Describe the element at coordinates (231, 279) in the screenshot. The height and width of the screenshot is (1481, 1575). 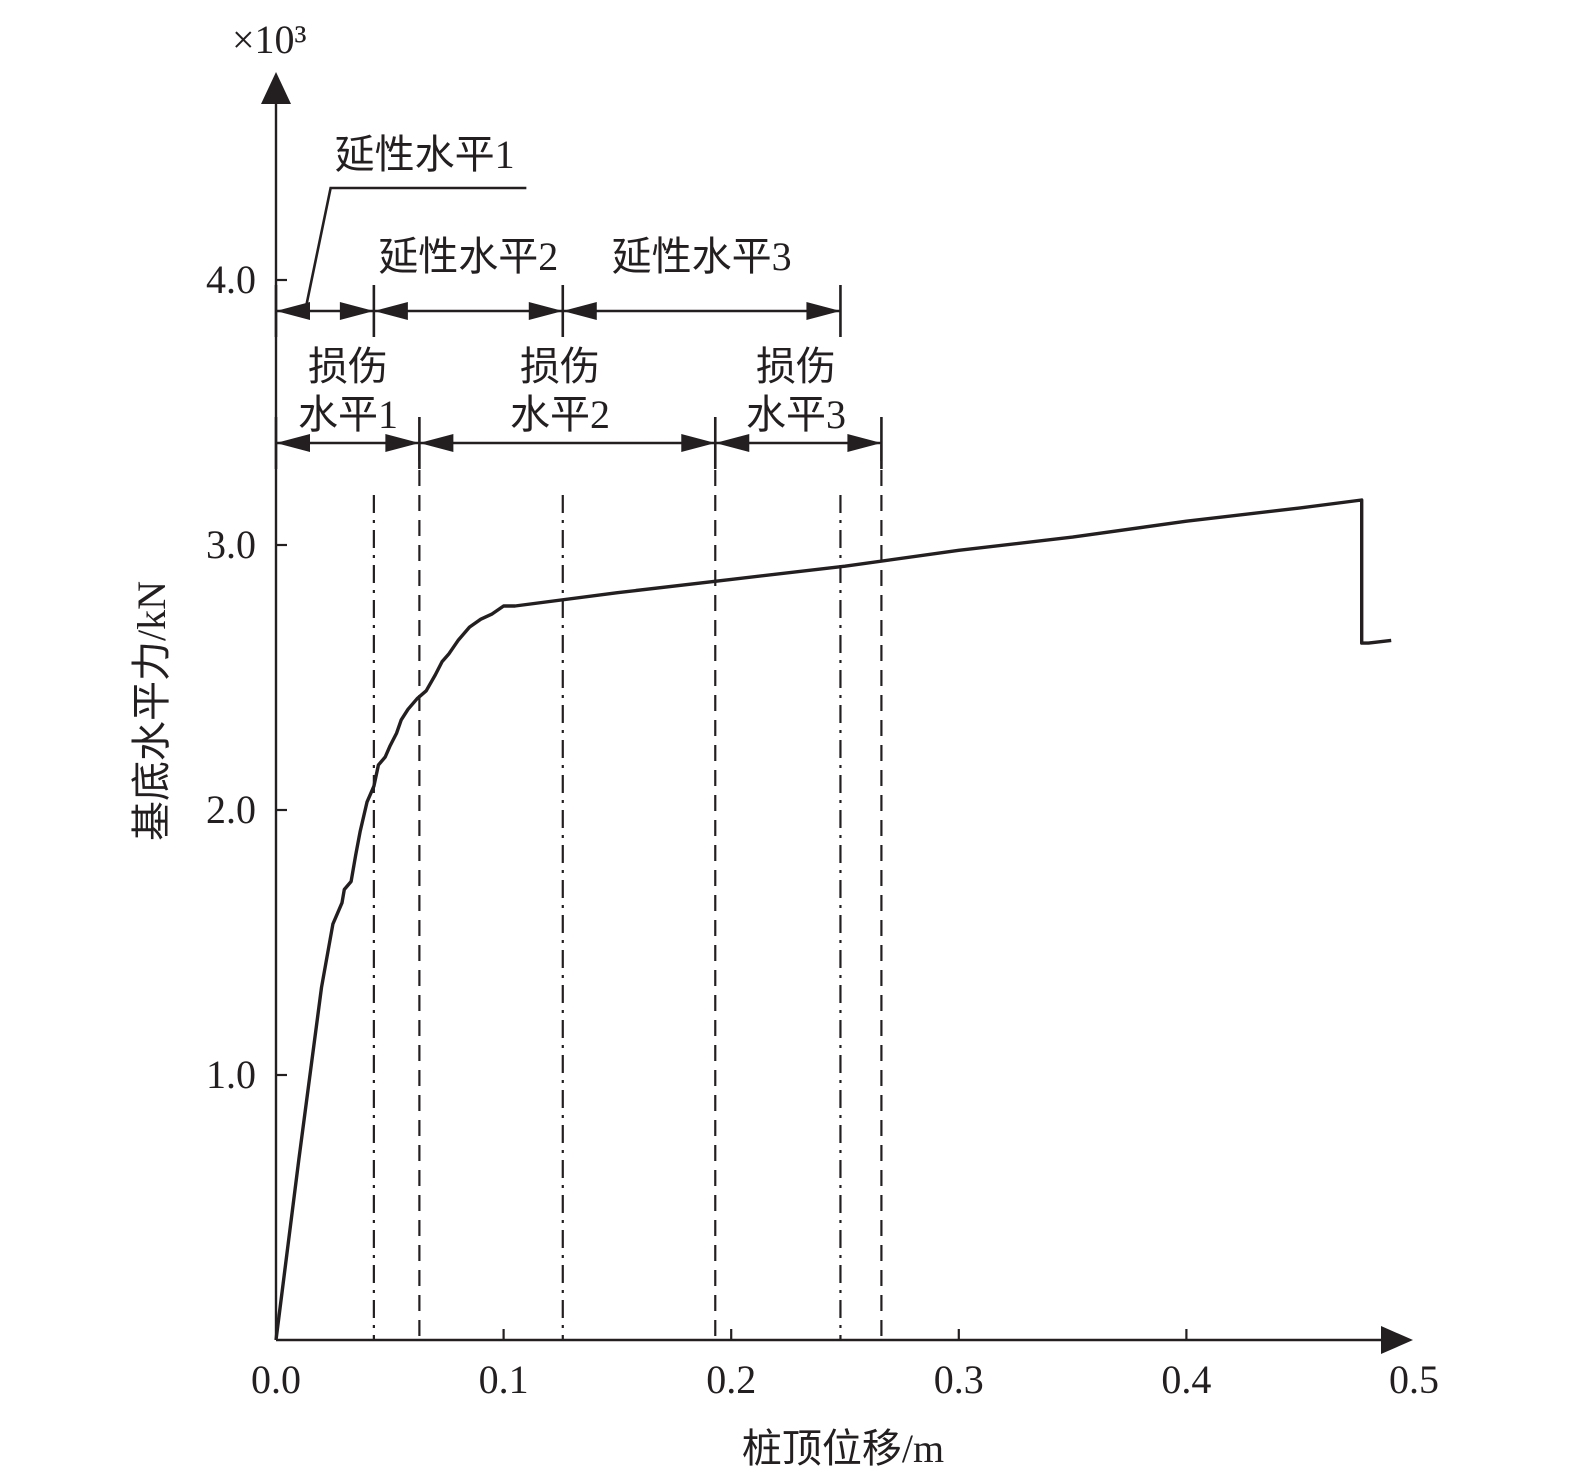
I see `y-tick-label: 4.0` at that location.